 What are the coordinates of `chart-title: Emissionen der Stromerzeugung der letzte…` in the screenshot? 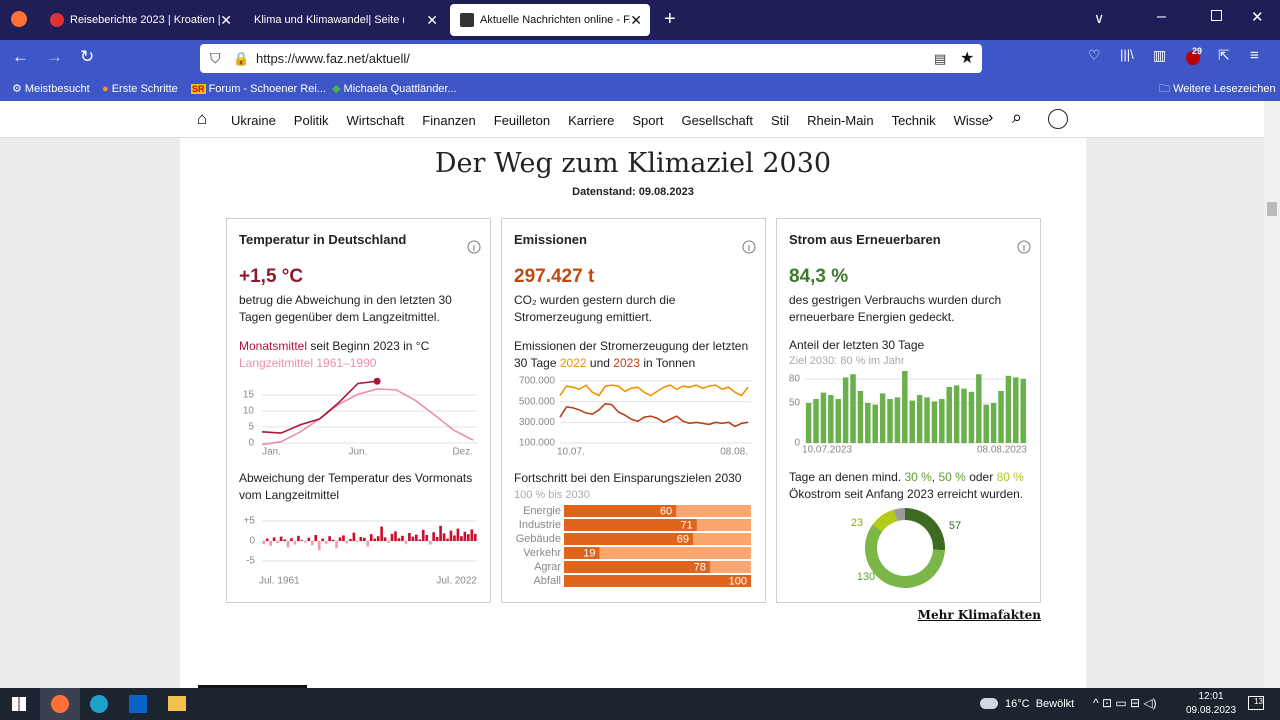 It's located at (634, 354).